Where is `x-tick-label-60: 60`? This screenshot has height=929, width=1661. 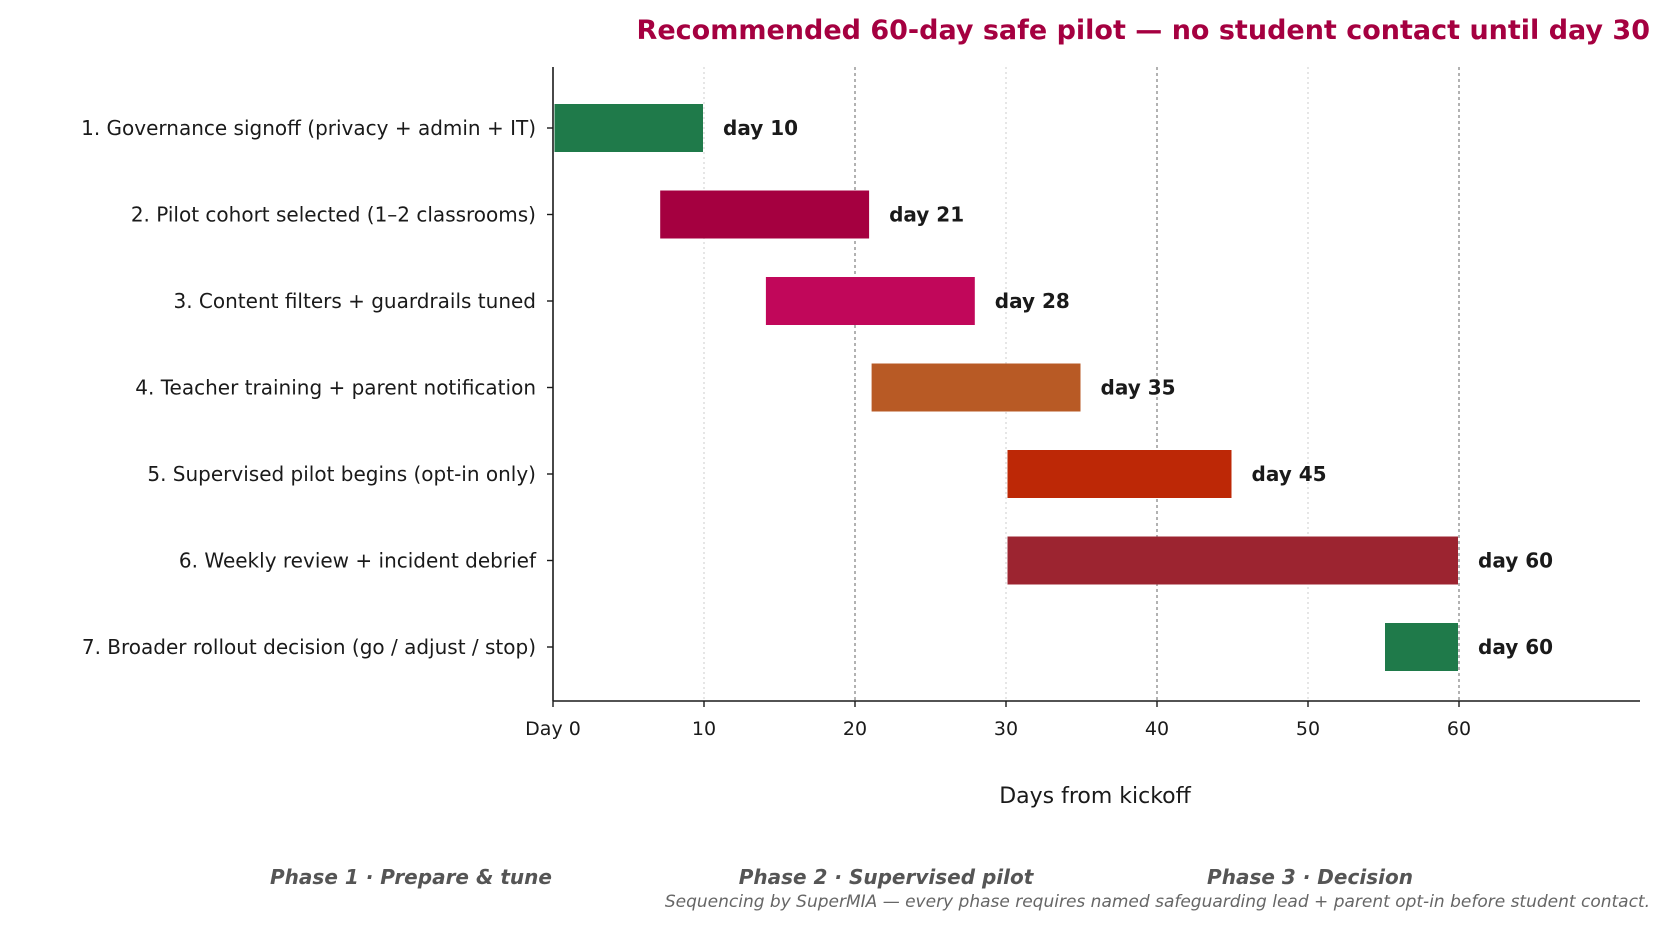 x-tick-label-60: 60 is located at coordinates (1459, 729).